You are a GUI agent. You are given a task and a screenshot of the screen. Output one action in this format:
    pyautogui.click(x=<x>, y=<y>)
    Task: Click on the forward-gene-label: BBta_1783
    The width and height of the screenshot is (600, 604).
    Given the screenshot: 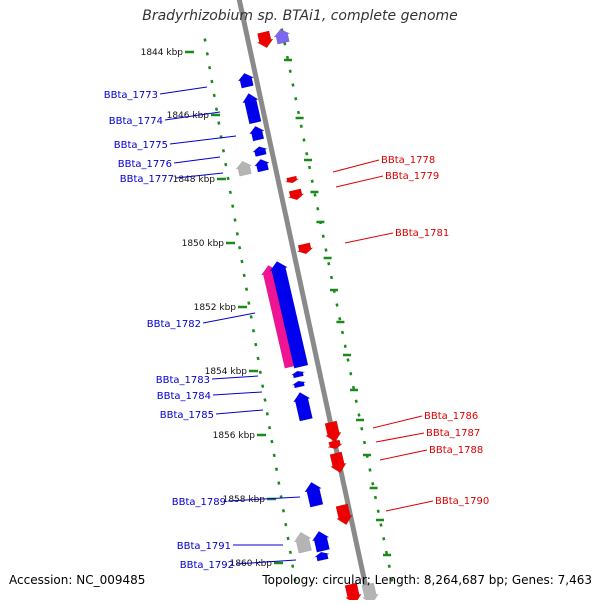 What is the action you would take?
    pyautogui.click(x=183, y=380)
    